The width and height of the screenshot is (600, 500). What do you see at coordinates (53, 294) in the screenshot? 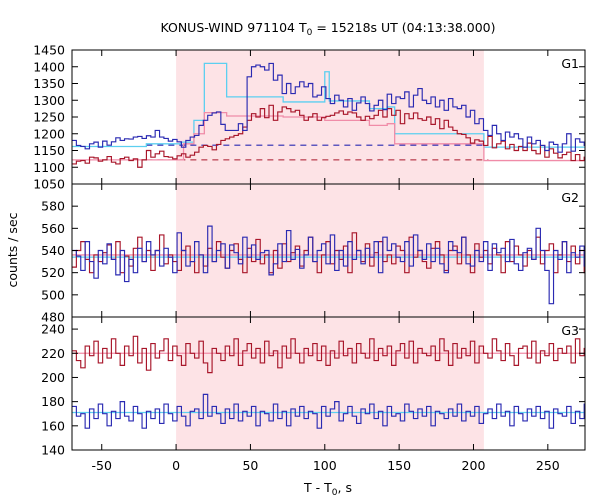
I see `y-tick-label: 500` at bounding box center [53, 294].